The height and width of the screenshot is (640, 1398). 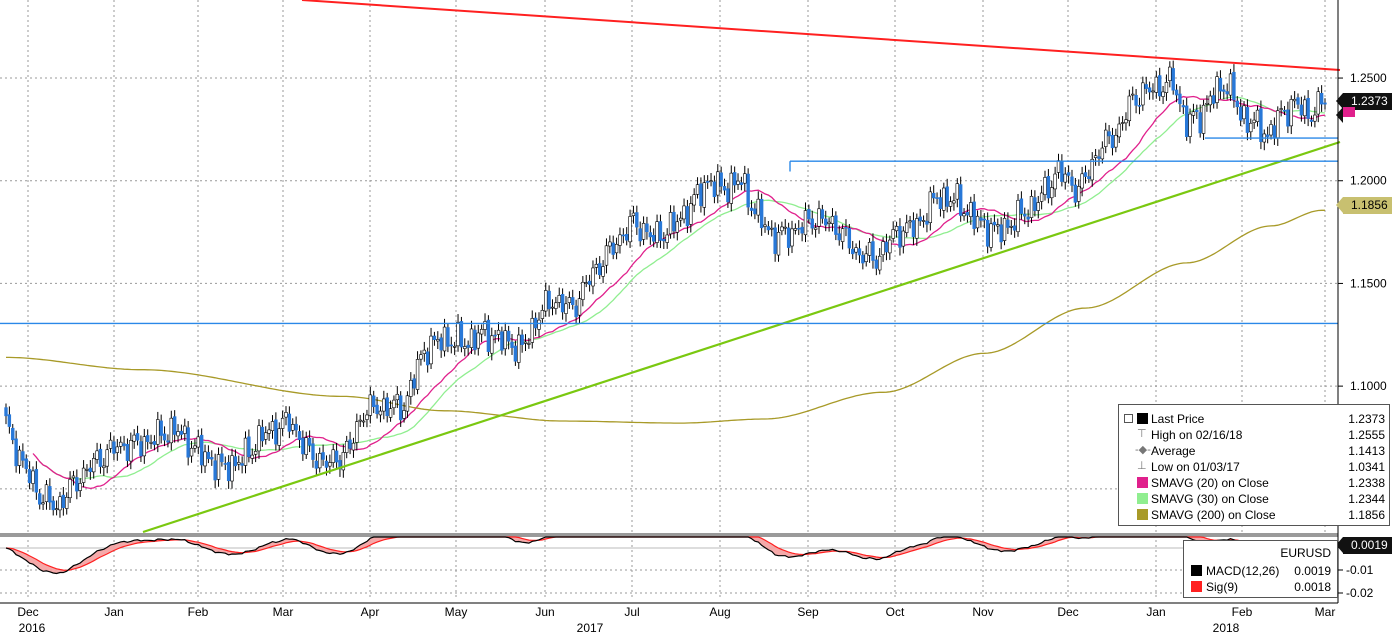 I want to click on x-tick-label: Feb, so click(x=1242, y=612).